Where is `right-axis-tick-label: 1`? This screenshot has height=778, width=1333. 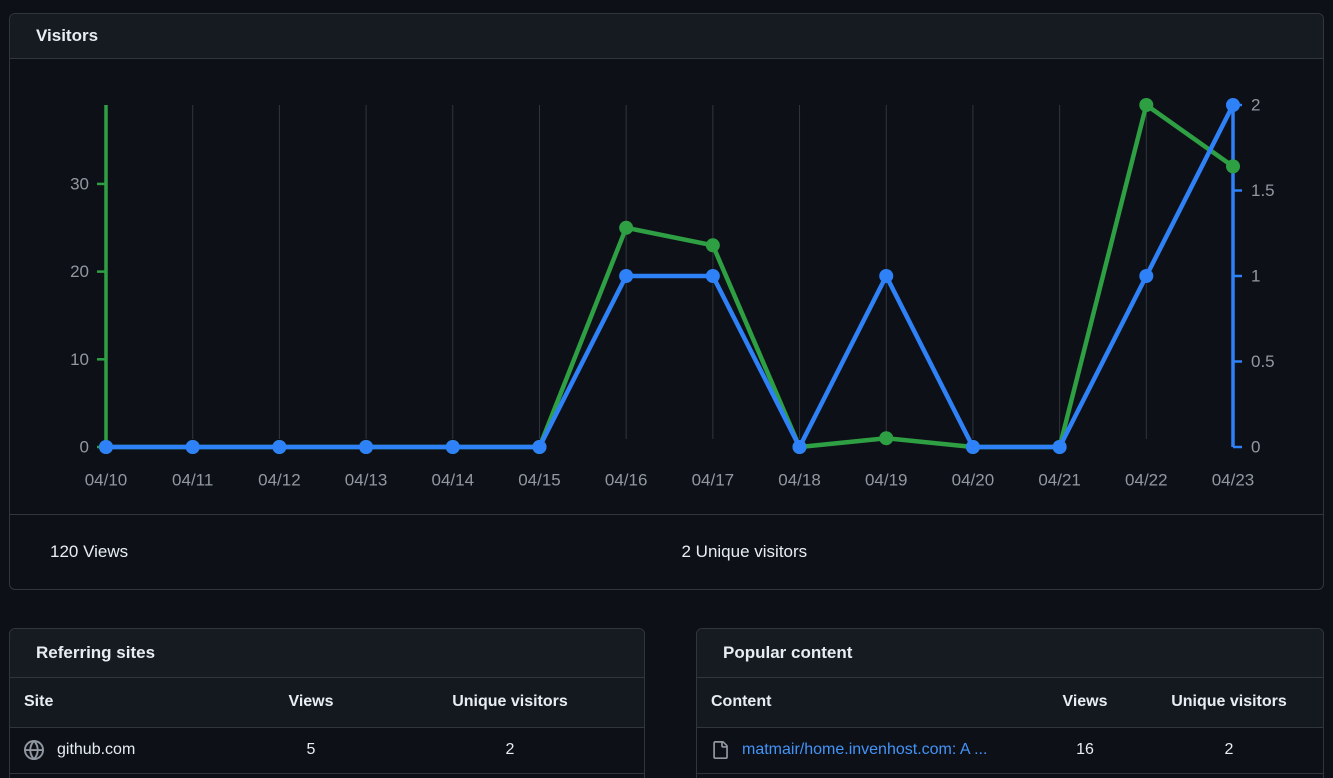
right-axis-tick-label: 1 is located at coordinates (1255, 276).